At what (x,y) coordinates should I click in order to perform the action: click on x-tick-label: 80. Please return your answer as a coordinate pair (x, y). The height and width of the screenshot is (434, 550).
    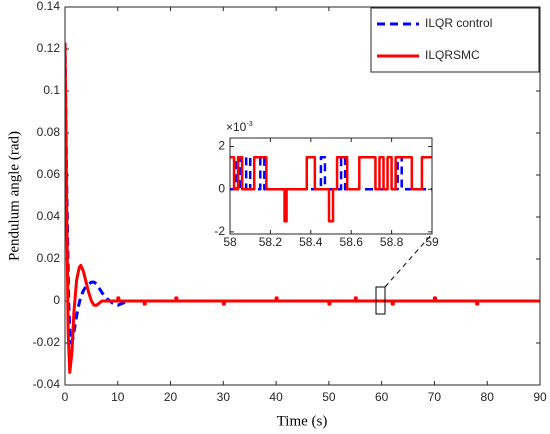
    Looking at the image, I should click on (488, 397).